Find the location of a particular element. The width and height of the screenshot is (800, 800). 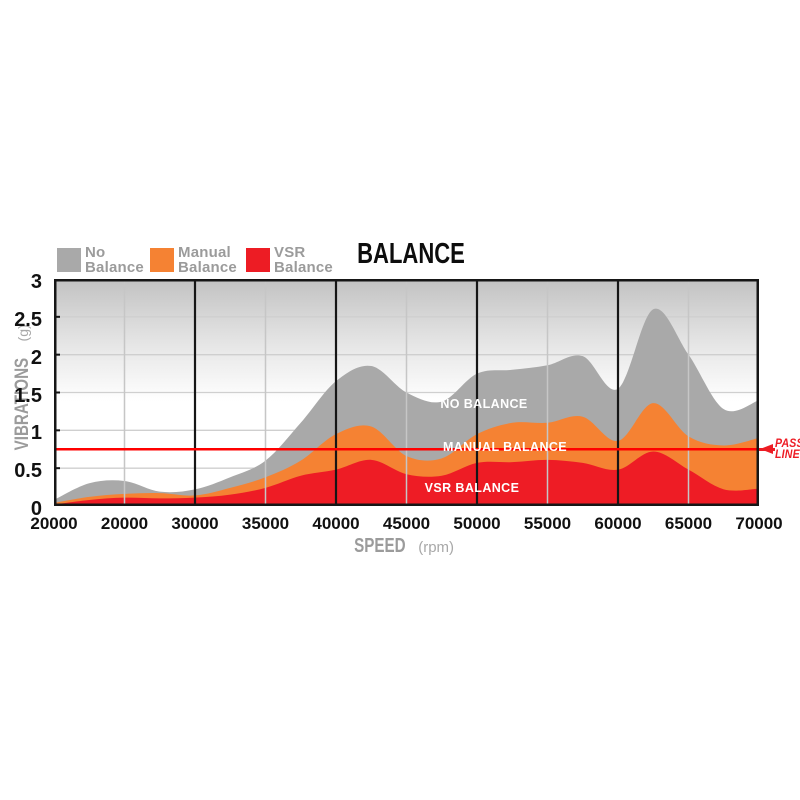

pass-line-arrow-icon is located at coordinates (766, 449).